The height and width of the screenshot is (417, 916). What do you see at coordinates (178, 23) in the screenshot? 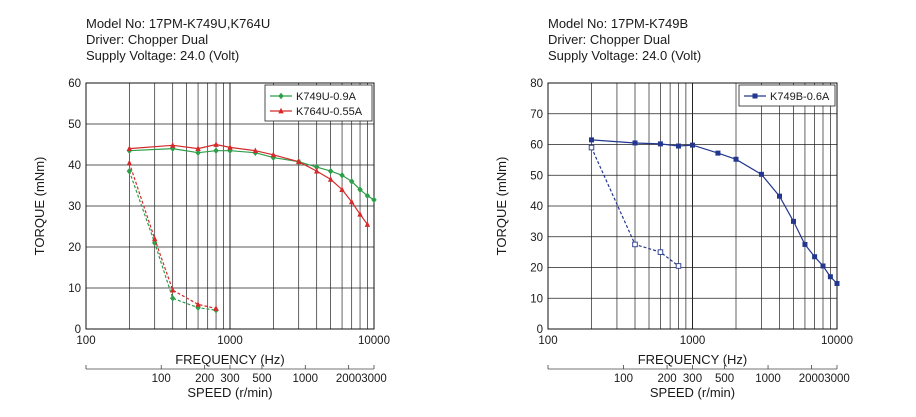
I see `chart-header-line: Model No: 17PM-K749U,K764U` at bounding box center [178, 23].